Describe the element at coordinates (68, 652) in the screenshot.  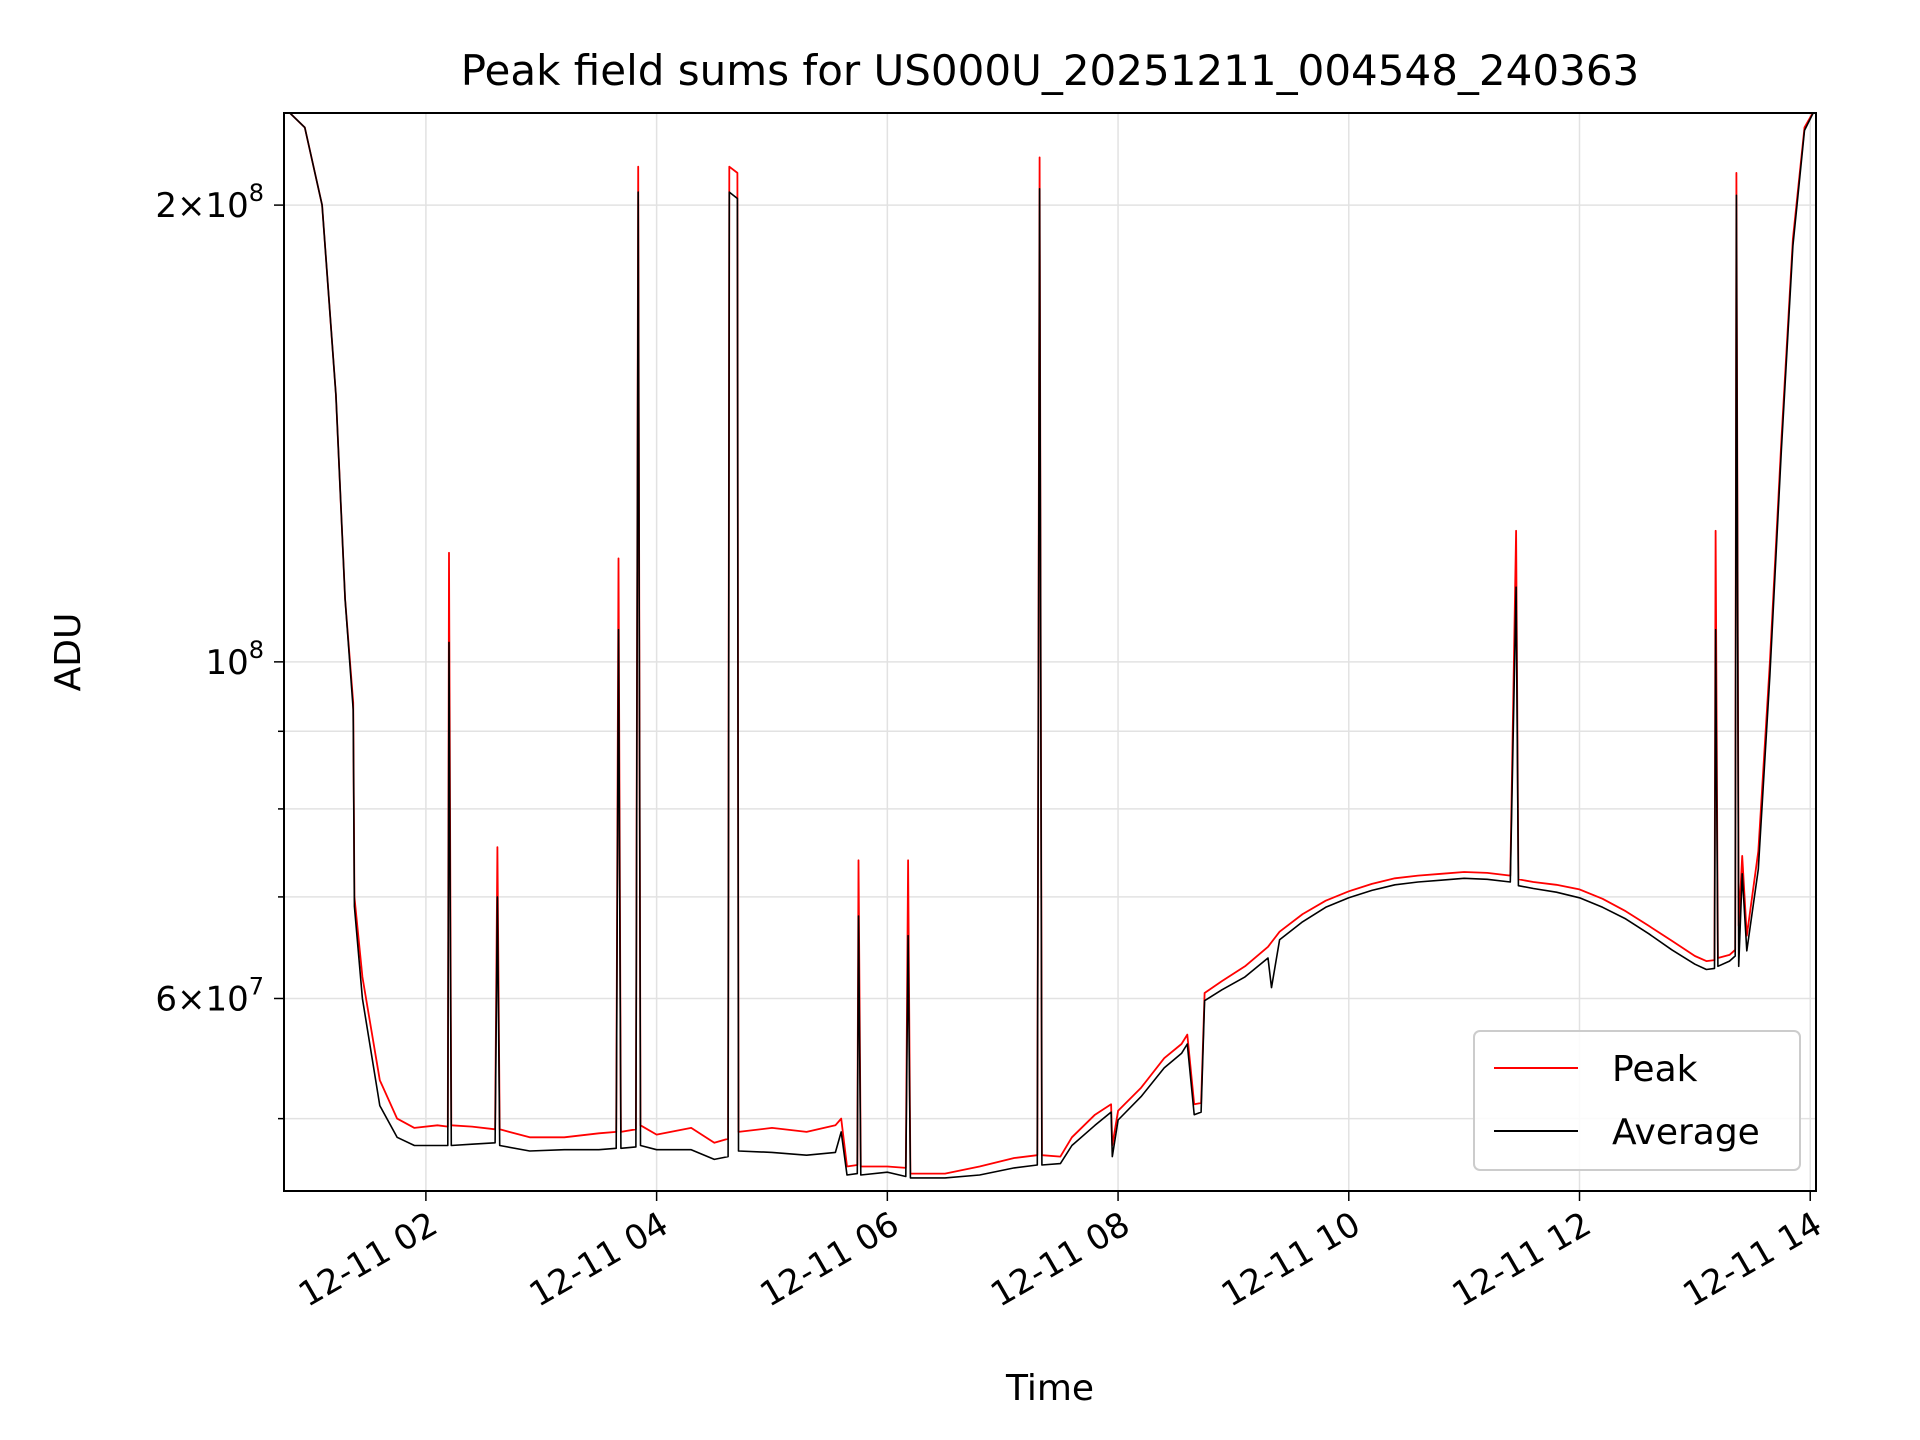
I see `y-axis-label: ADU` at that location.